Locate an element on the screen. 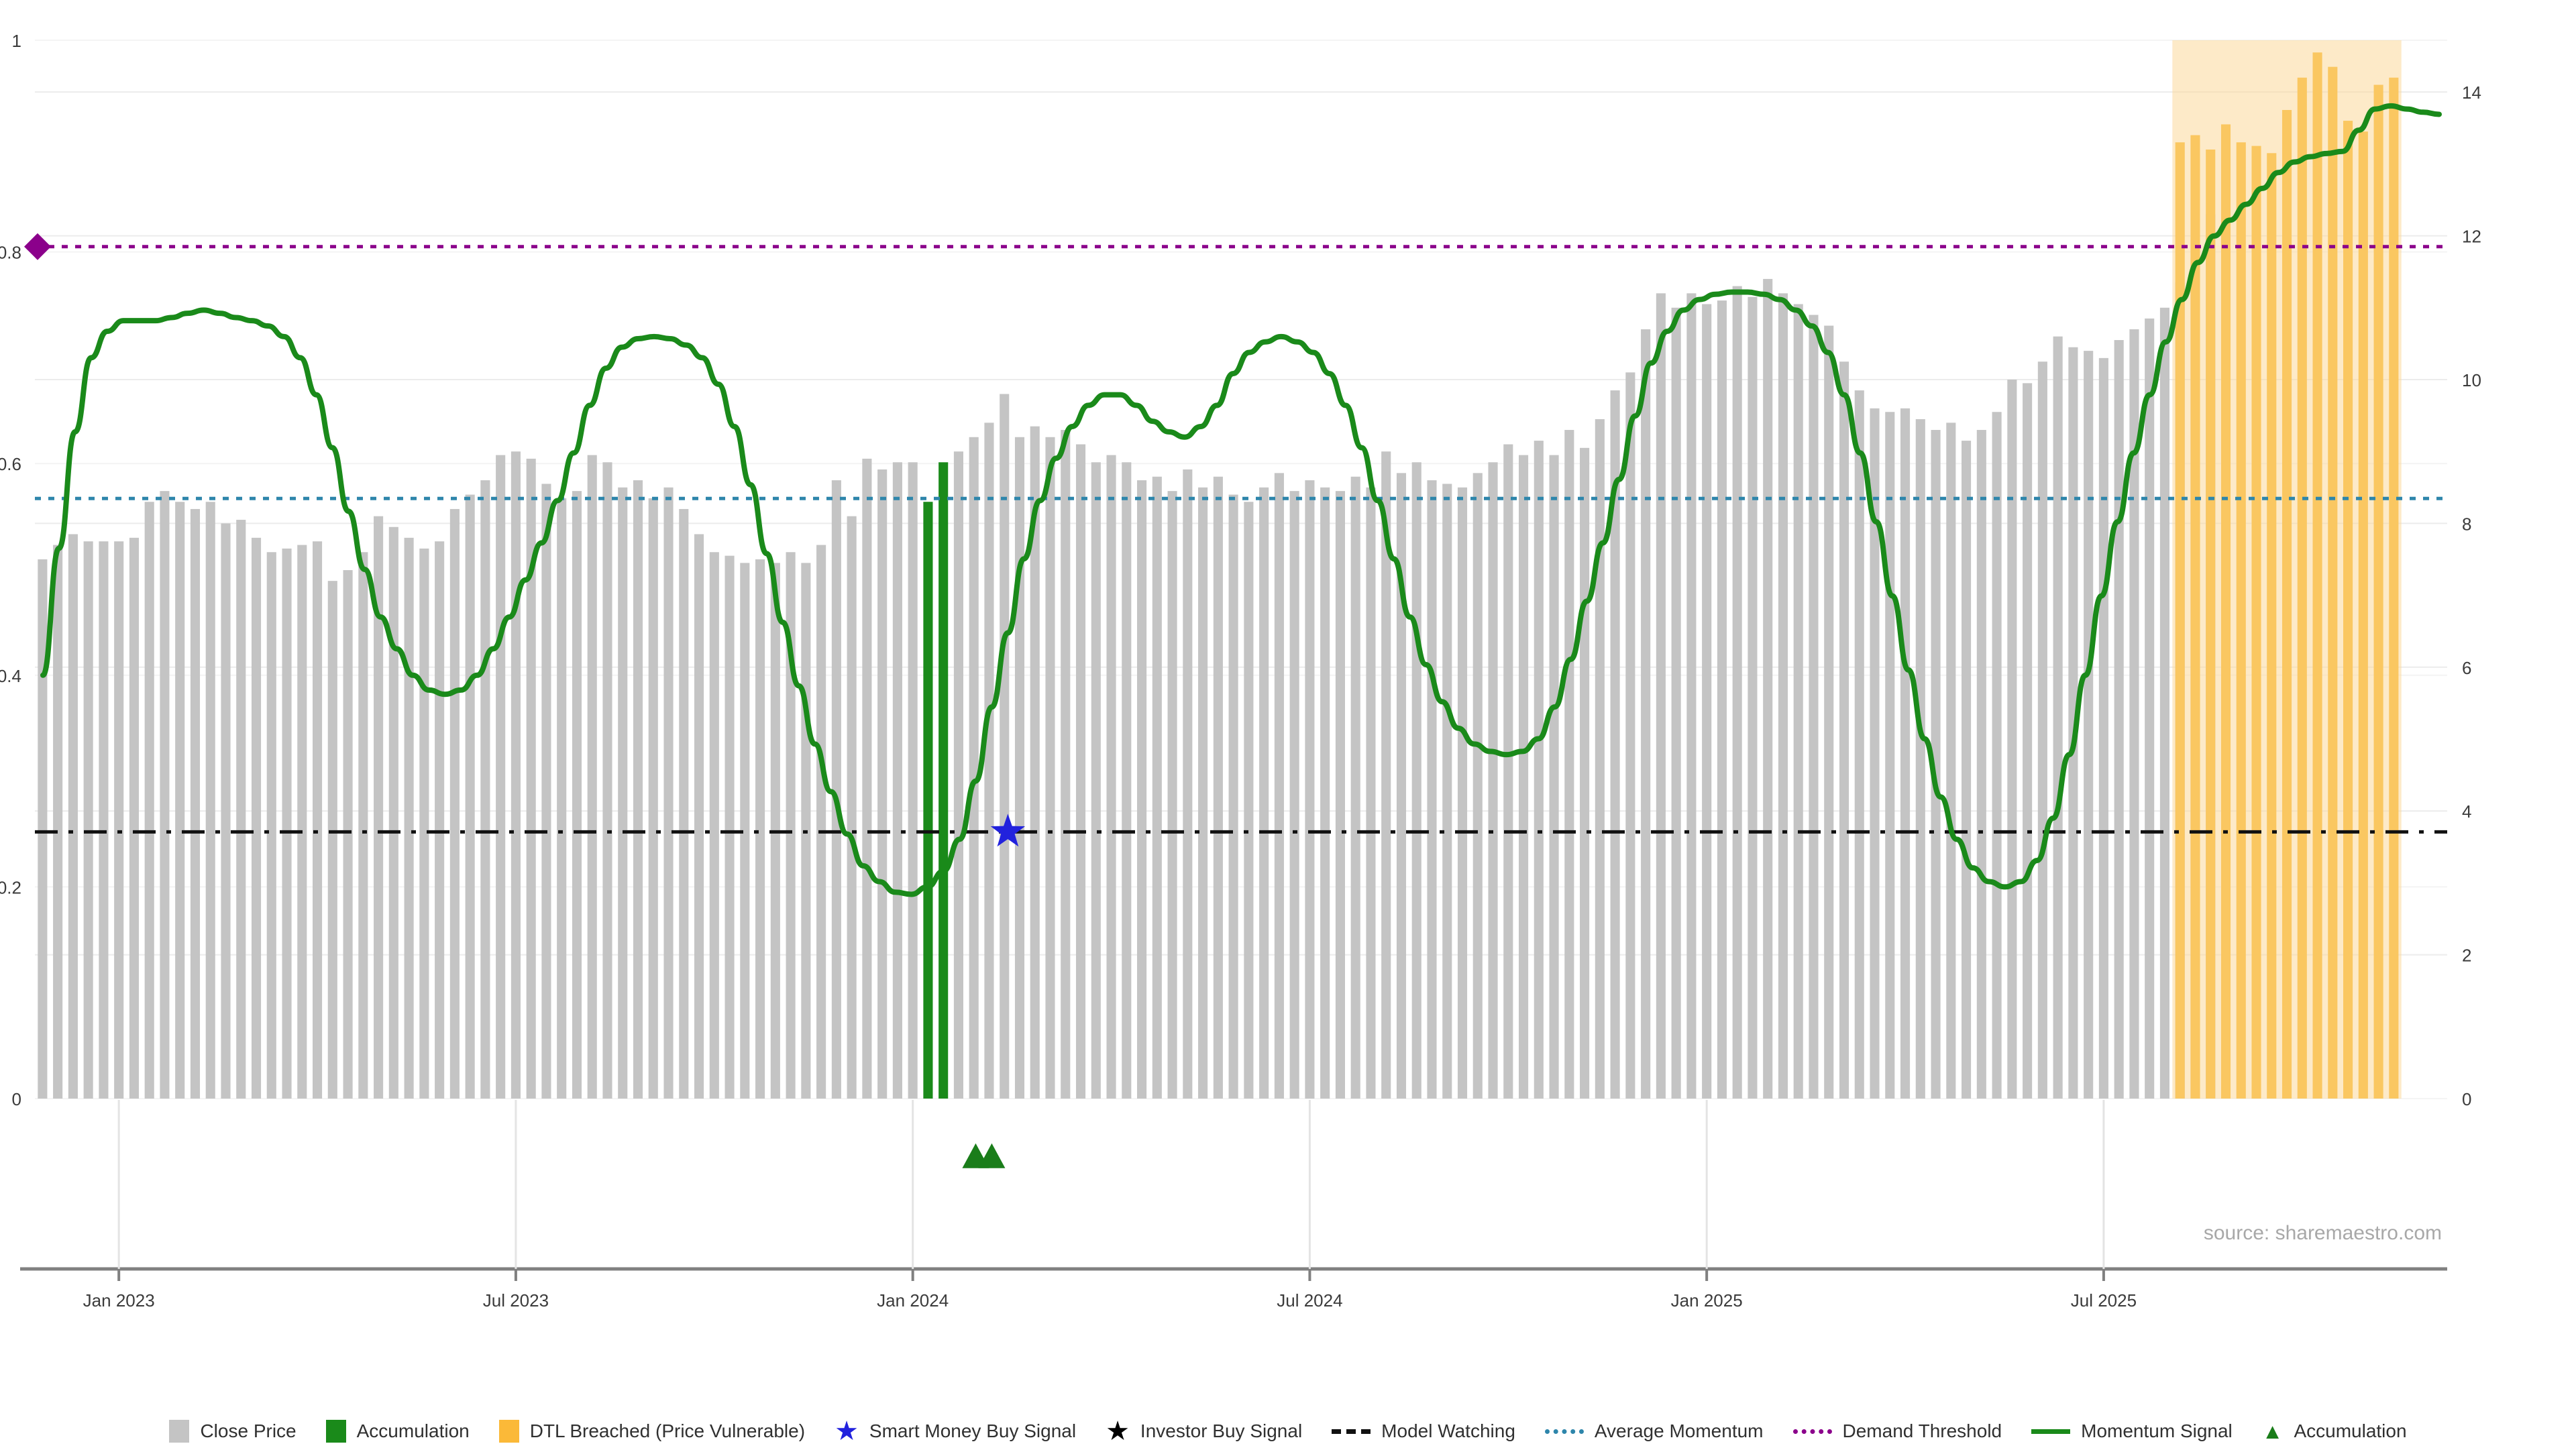  y-axis-right-tick: 10 is located at coordinates (2471, 380).